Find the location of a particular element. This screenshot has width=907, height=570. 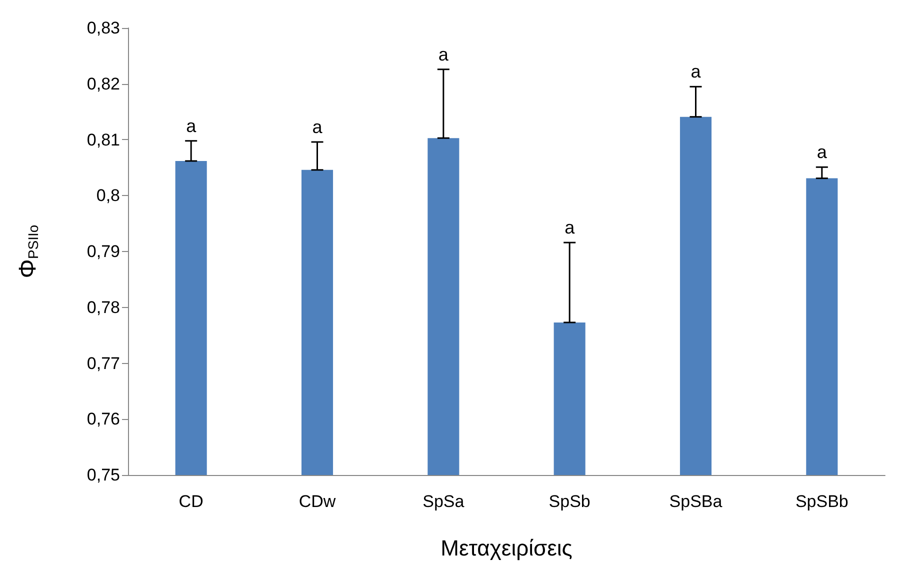

x-tick-label: CD is located at coordinates (191, 501).